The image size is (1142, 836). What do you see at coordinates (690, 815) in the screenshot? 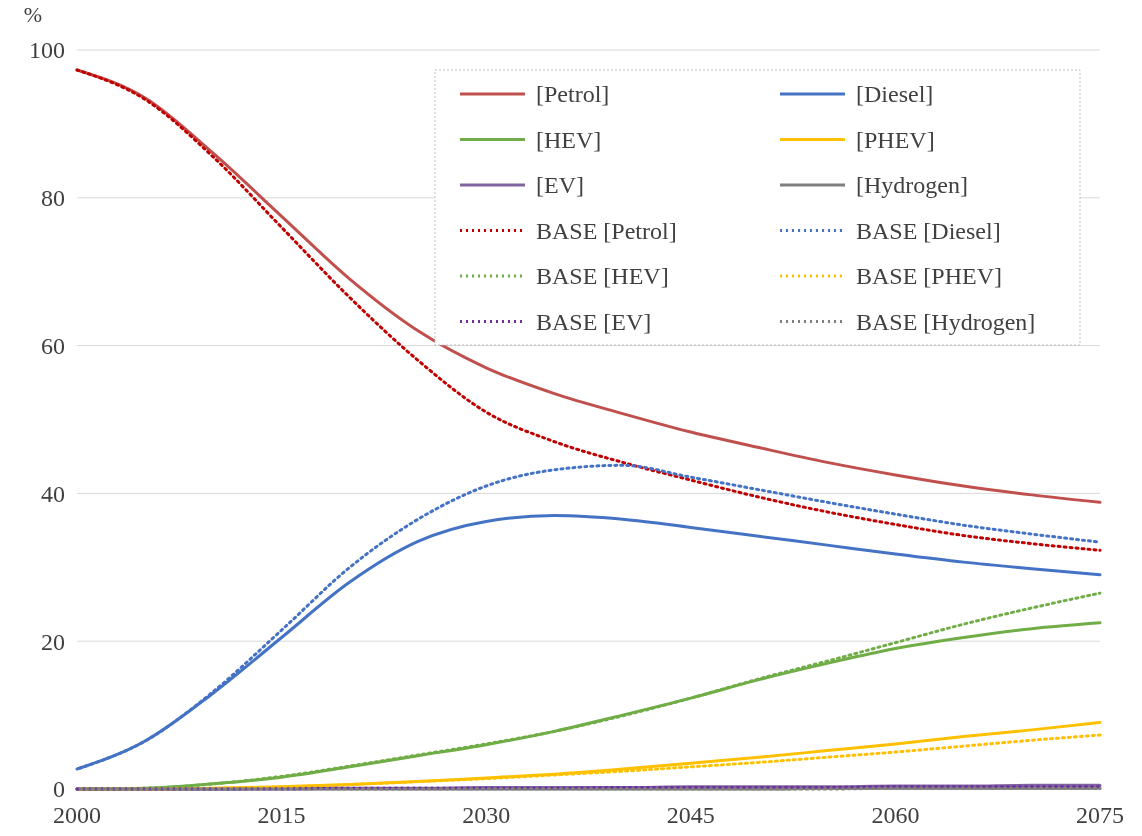
I see `x-tick-label: 2045` at bounding box center [690, 815].